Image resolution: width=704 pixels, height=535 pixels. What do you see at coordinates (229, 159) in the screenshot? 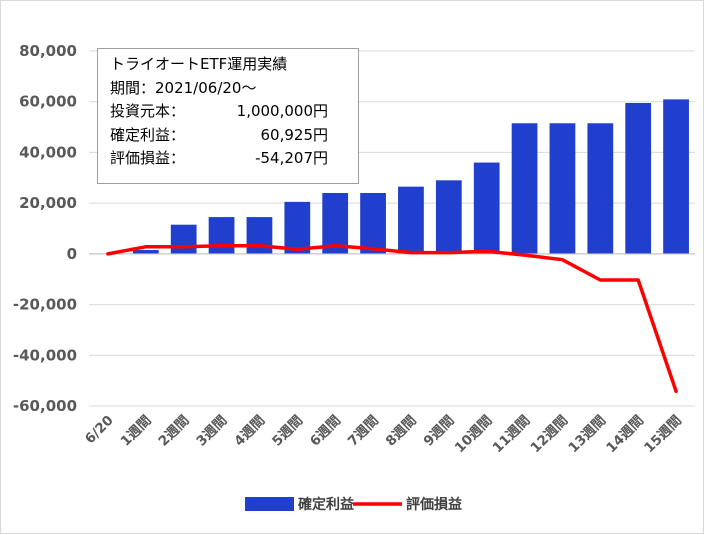
I see `annotation-row-unrealized: 評価損益： -54,207円` at bounding box center [229, 159].